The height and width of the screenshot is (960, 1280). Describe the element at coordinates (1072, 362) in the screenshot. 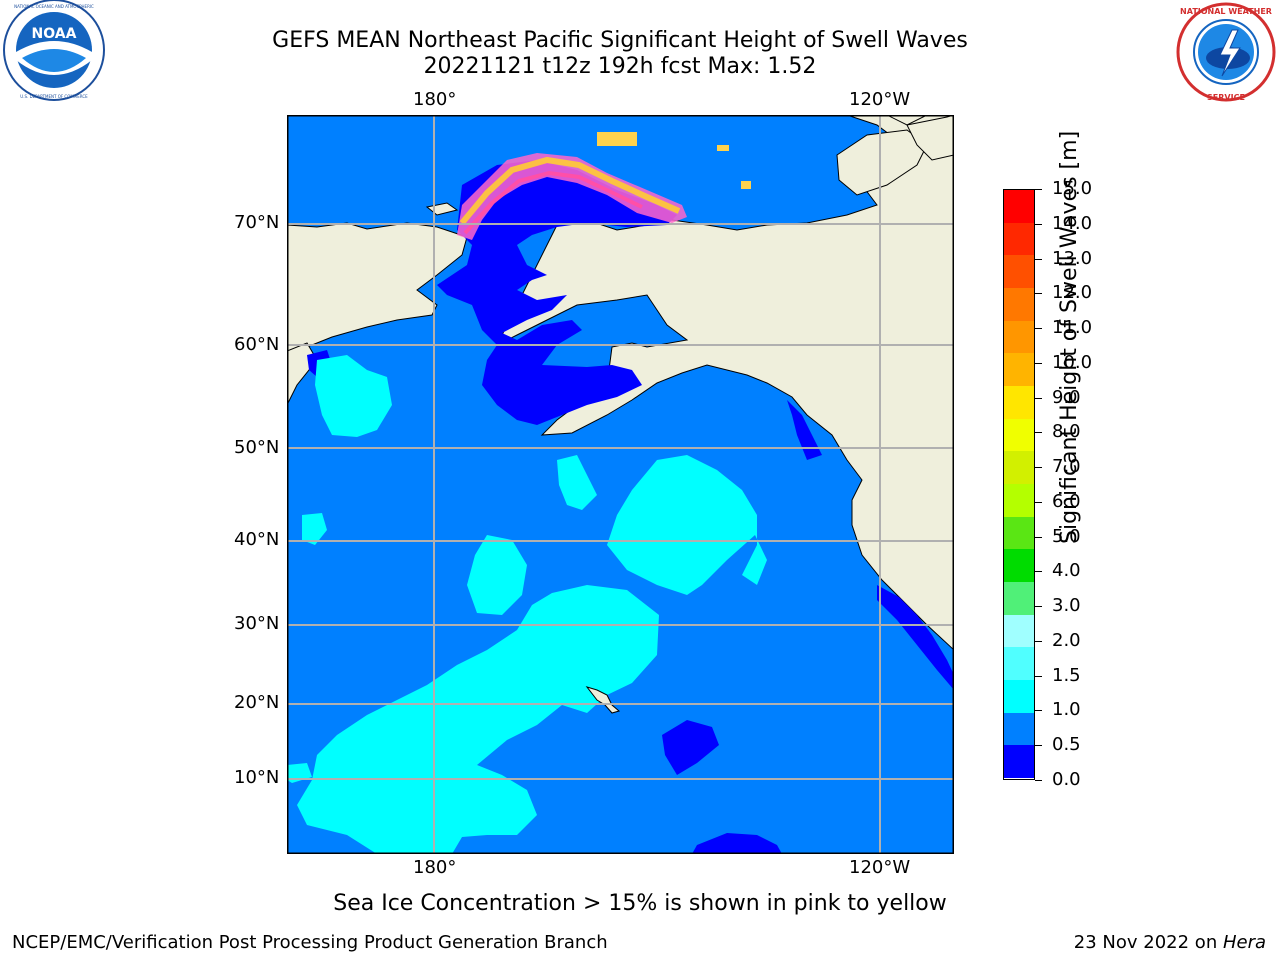

I see `colorbar-tick-label: 10.0` at that location.